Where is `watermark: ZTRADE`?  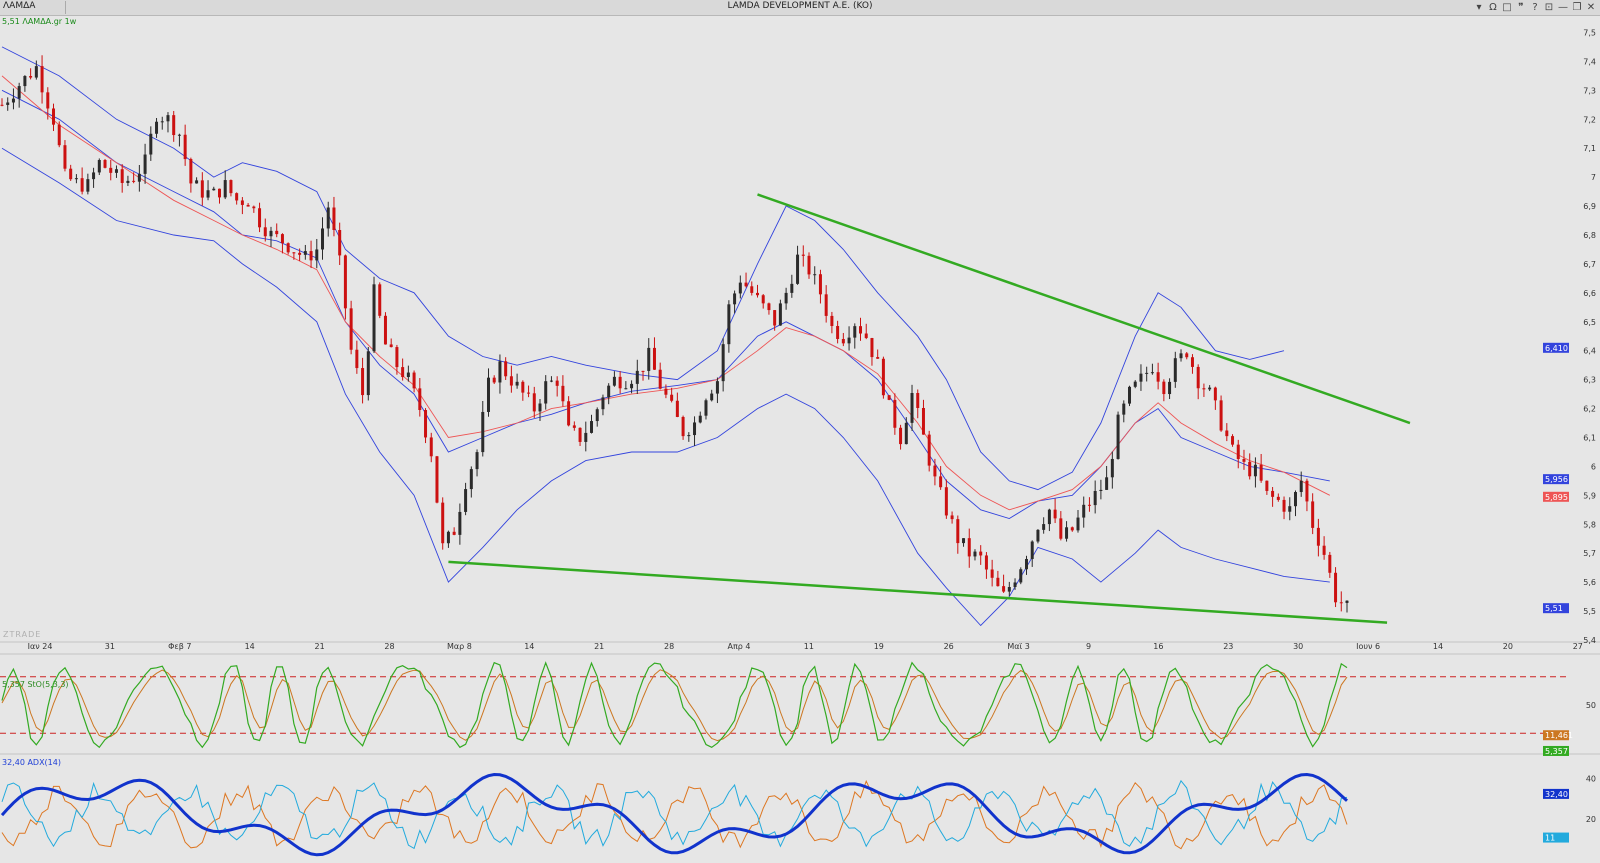 watermark: ZTRADE is located at coordinates (22, 634).